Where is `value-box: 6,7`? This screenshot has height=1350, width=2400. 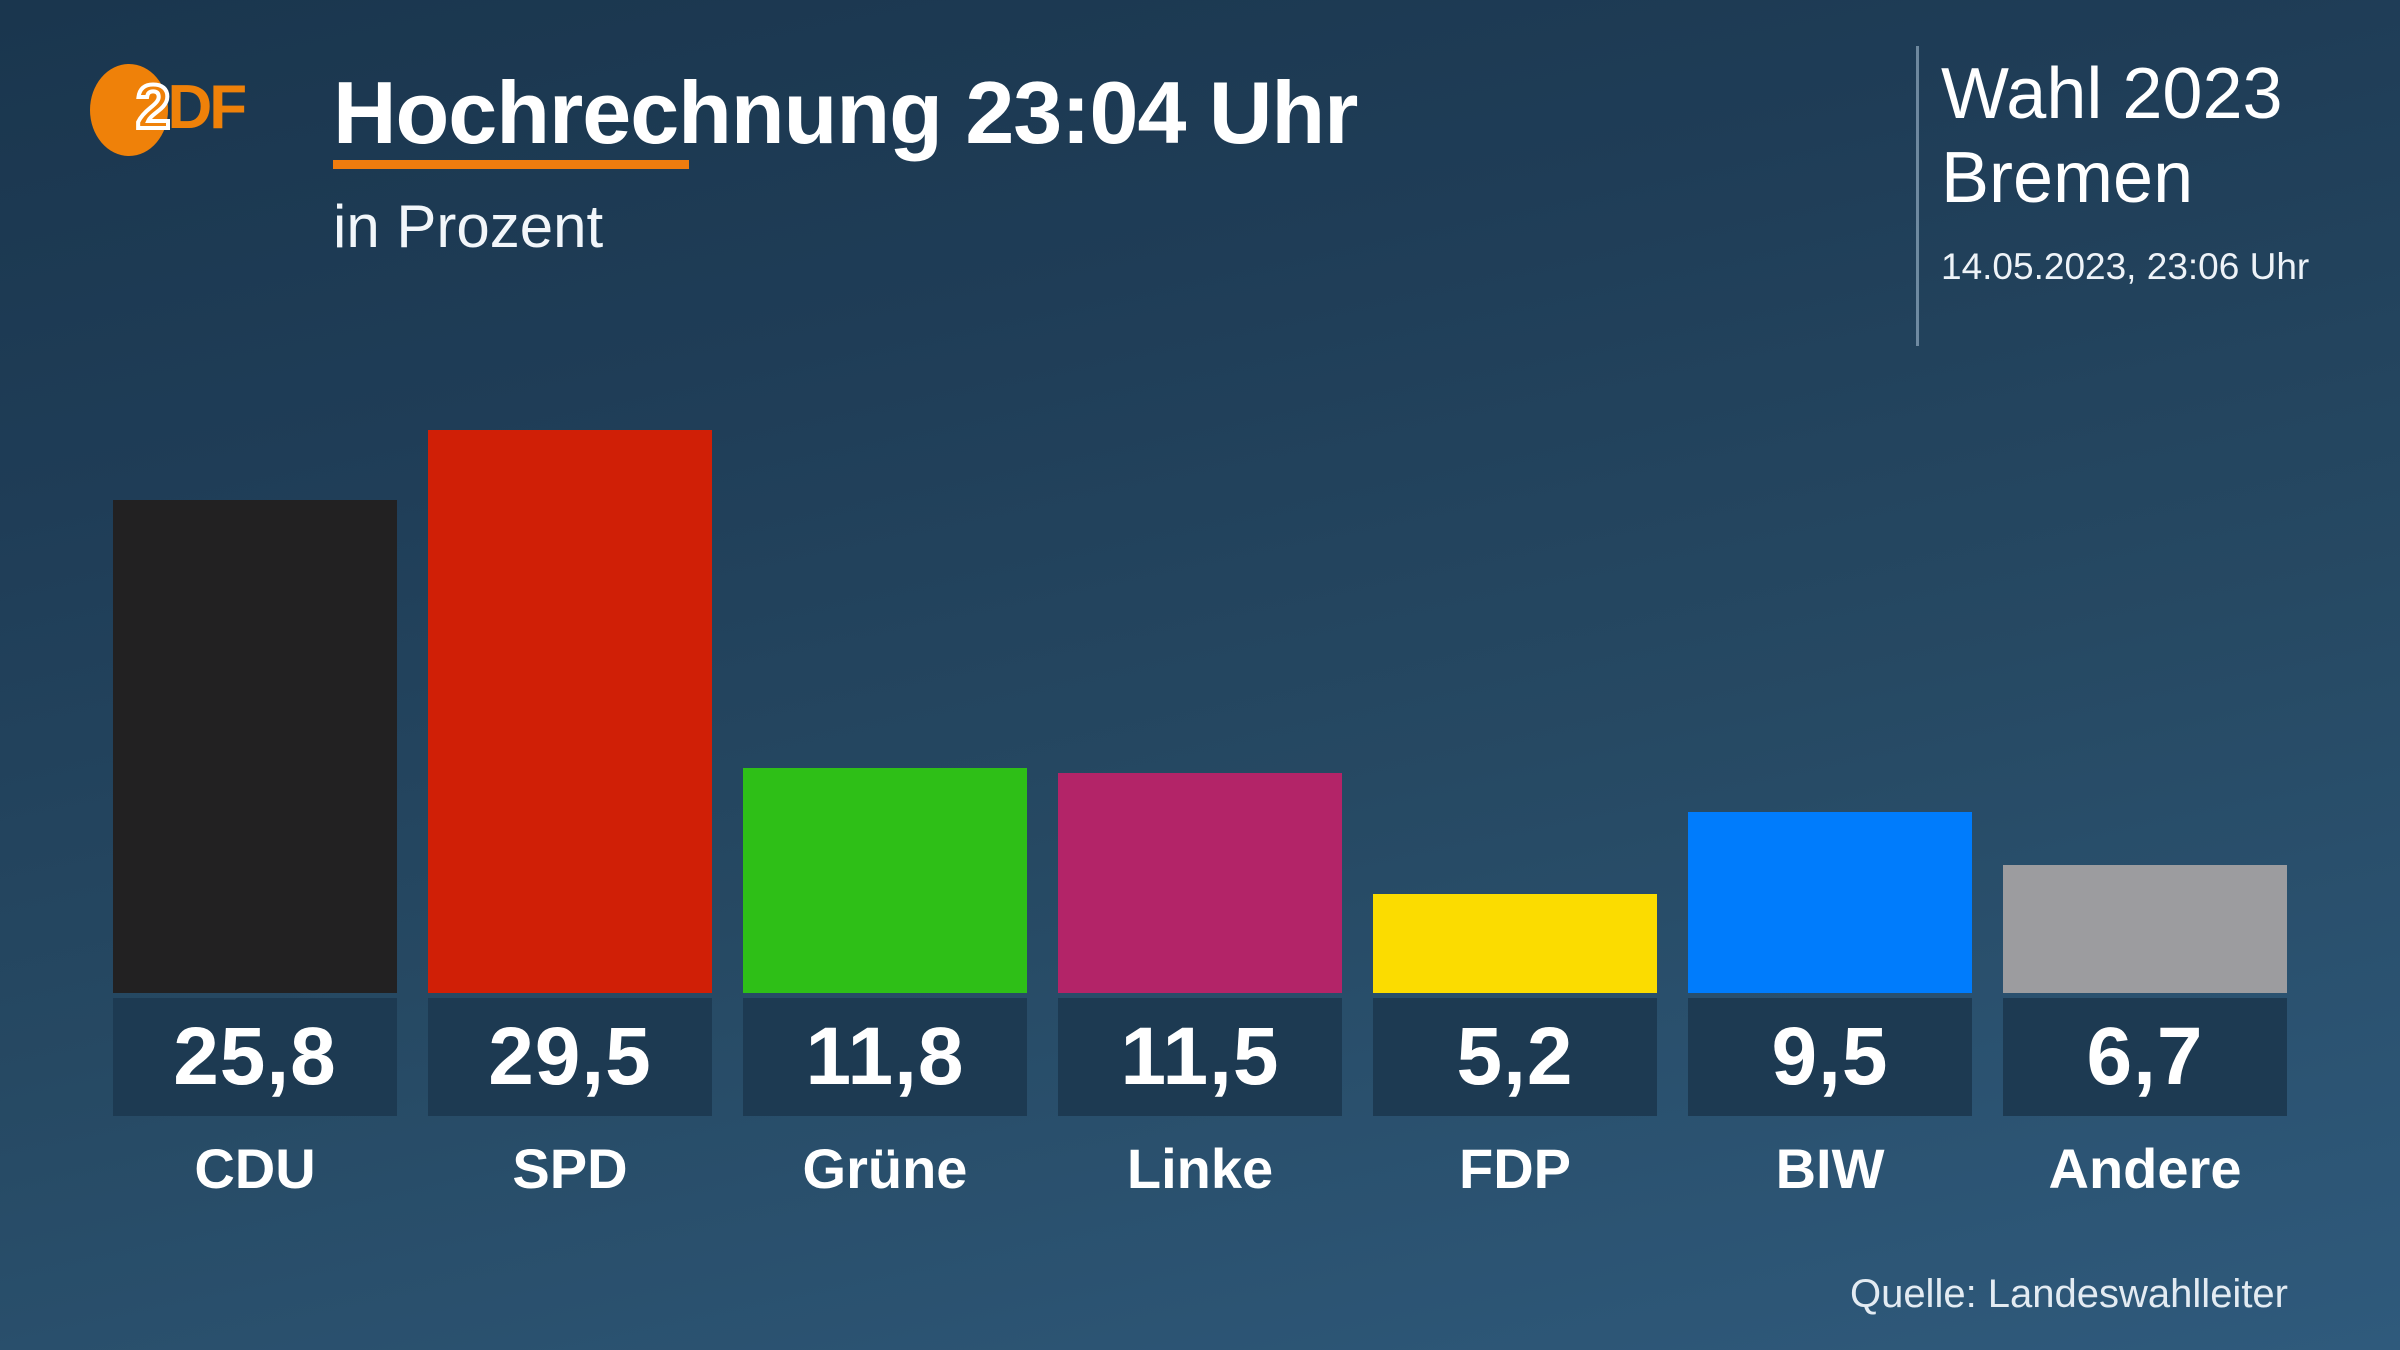 value-box: 6,7 is located at coordinates (2145, 1057).